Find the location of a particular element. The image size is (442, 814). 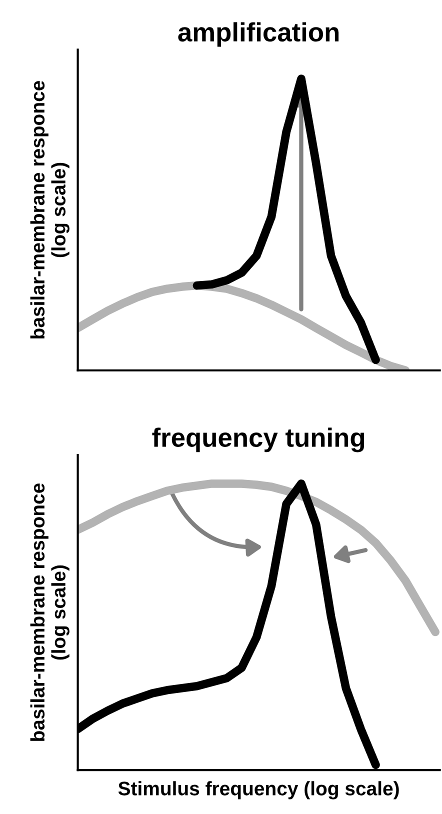

chart-title: amplification is located at coordinates (258, 34).